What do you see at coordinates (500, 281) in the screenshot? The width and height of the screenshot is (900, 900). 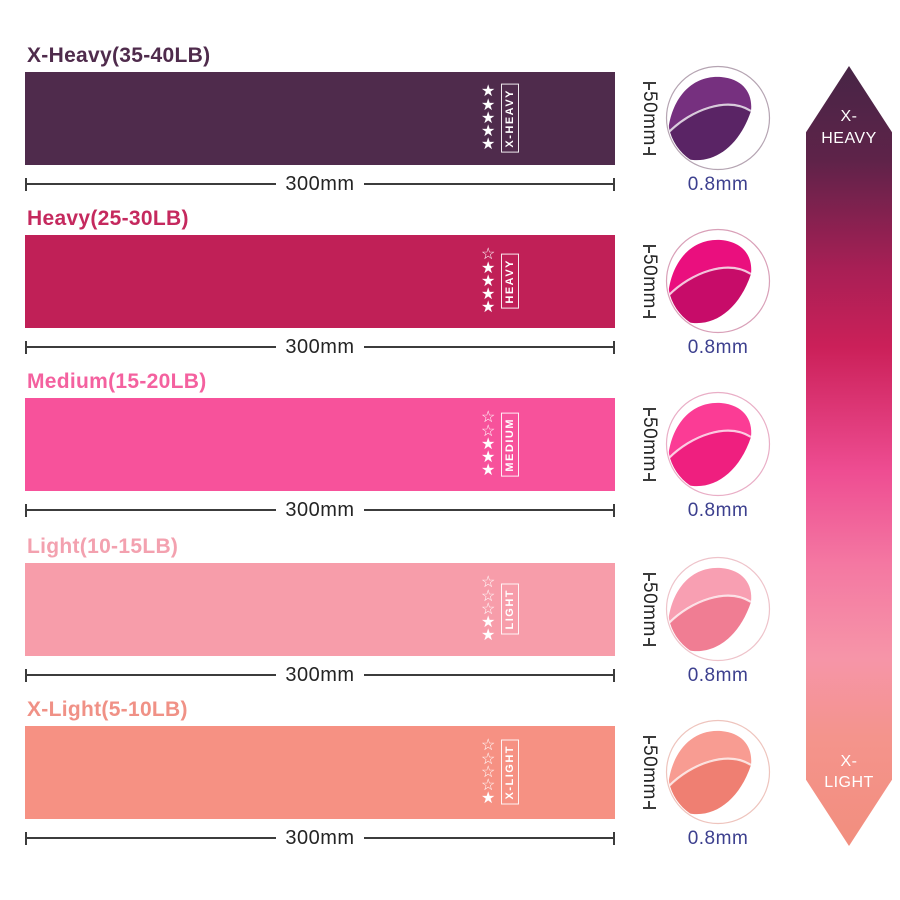 I see `band-annotation: ☆ ★ ★ ★ ★ HEAVY` at bounding box center [500, 281].